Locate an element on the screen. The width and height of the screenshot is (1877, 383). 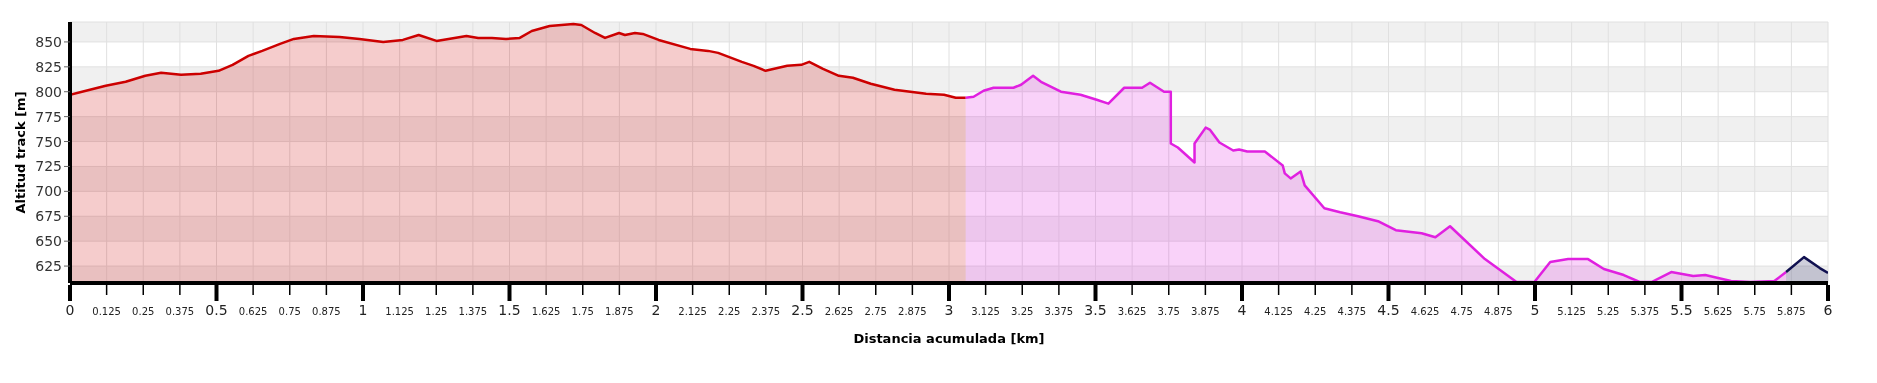
x-tick-label: 5 is located at coordinates (1535, 310).